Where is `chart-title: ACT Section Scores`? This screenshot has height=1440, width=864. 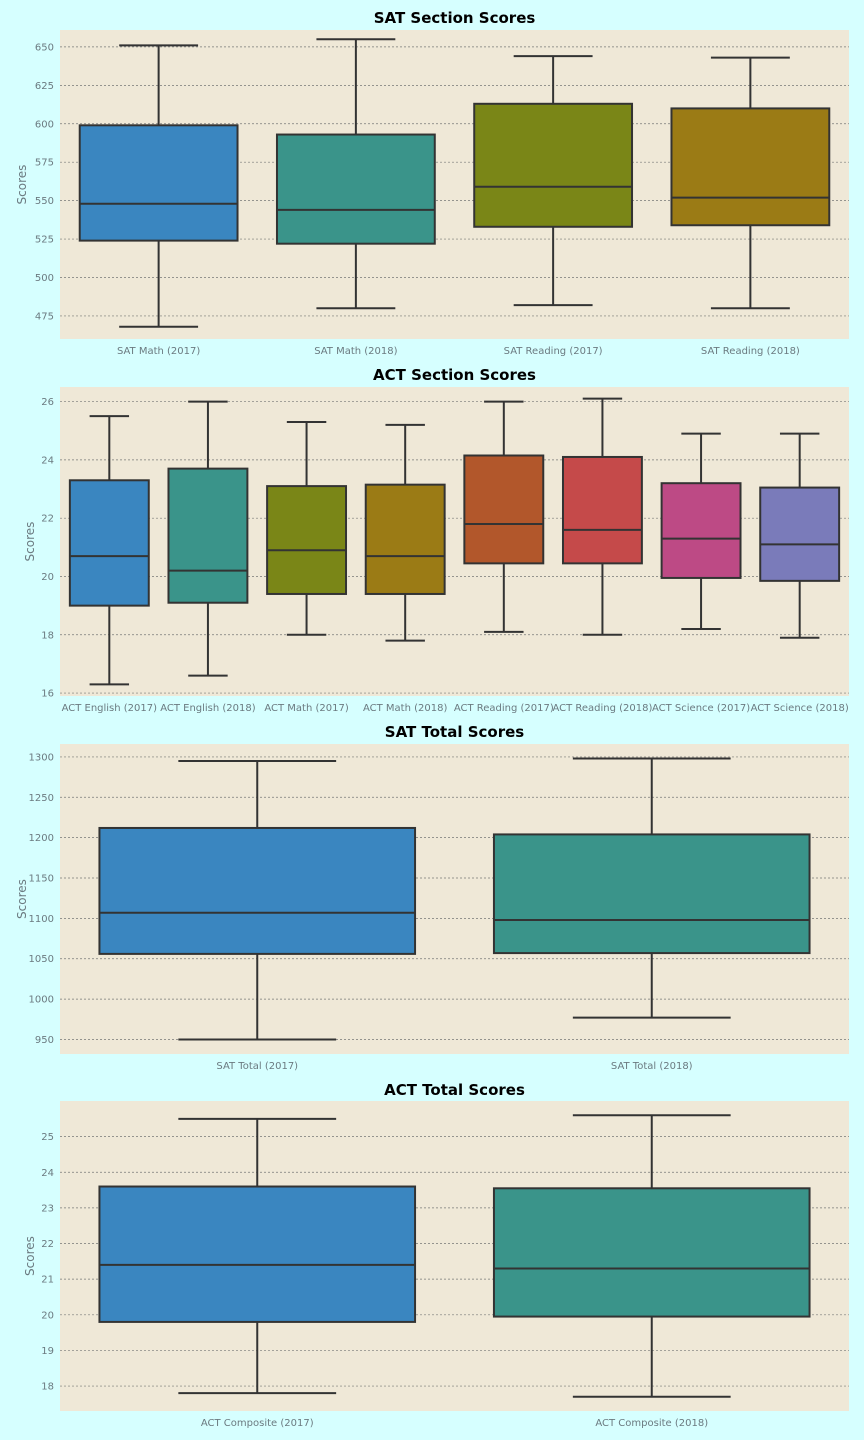
chart-title: ACT Section Scores is located at coordinates (454, 375).